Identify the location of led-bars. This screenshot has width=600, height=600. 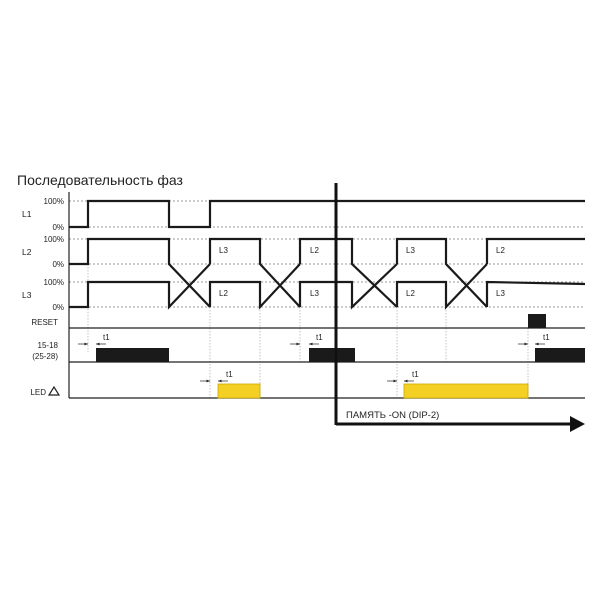
(373, 391).